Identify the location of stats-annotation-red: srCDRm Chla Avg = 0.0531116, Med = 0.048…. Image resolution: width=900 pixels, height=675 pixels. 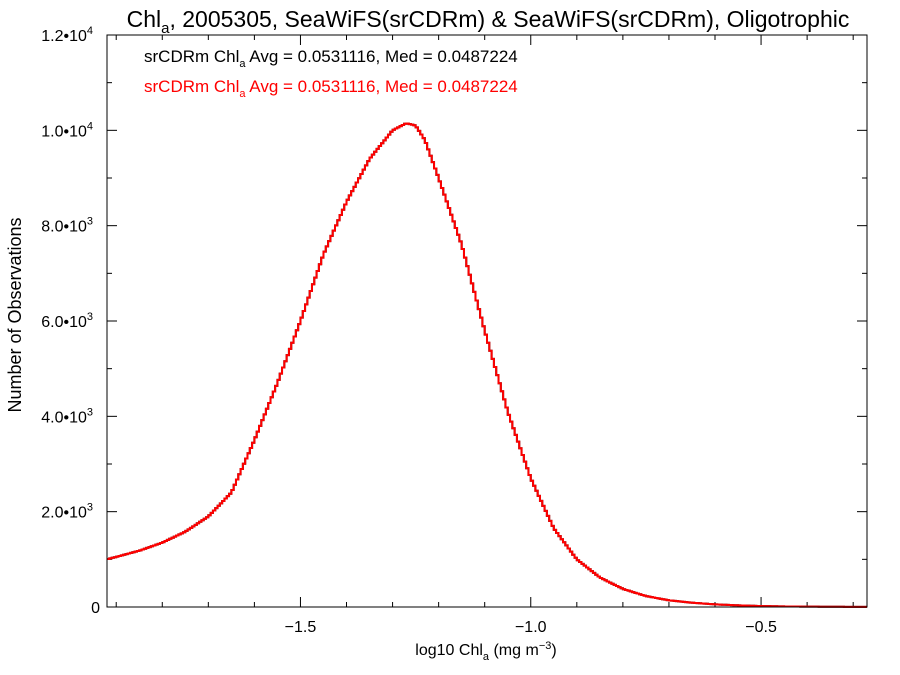
(331, 88).